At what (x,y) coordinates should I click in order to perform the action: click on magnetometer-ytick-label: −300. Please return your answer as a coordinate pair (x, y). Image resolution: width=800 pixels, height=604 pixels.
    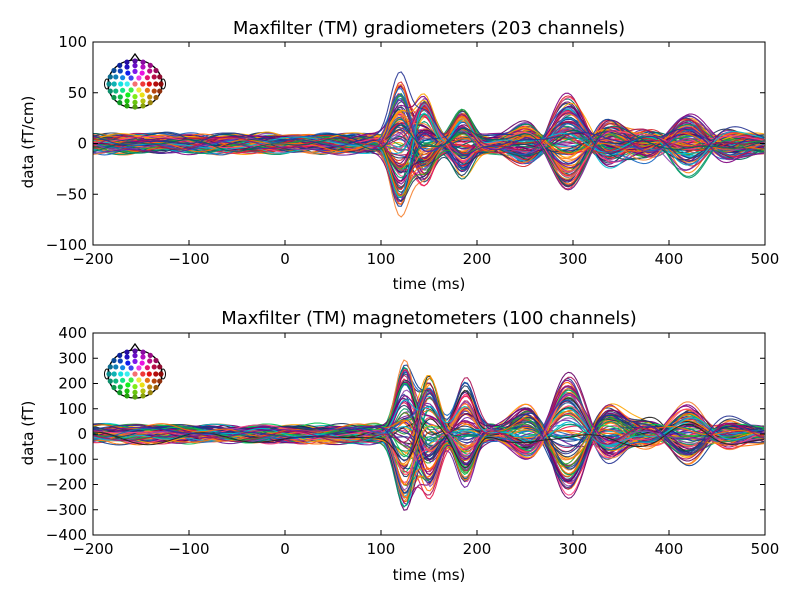
    Looking at the image, I should click on (66, 510).